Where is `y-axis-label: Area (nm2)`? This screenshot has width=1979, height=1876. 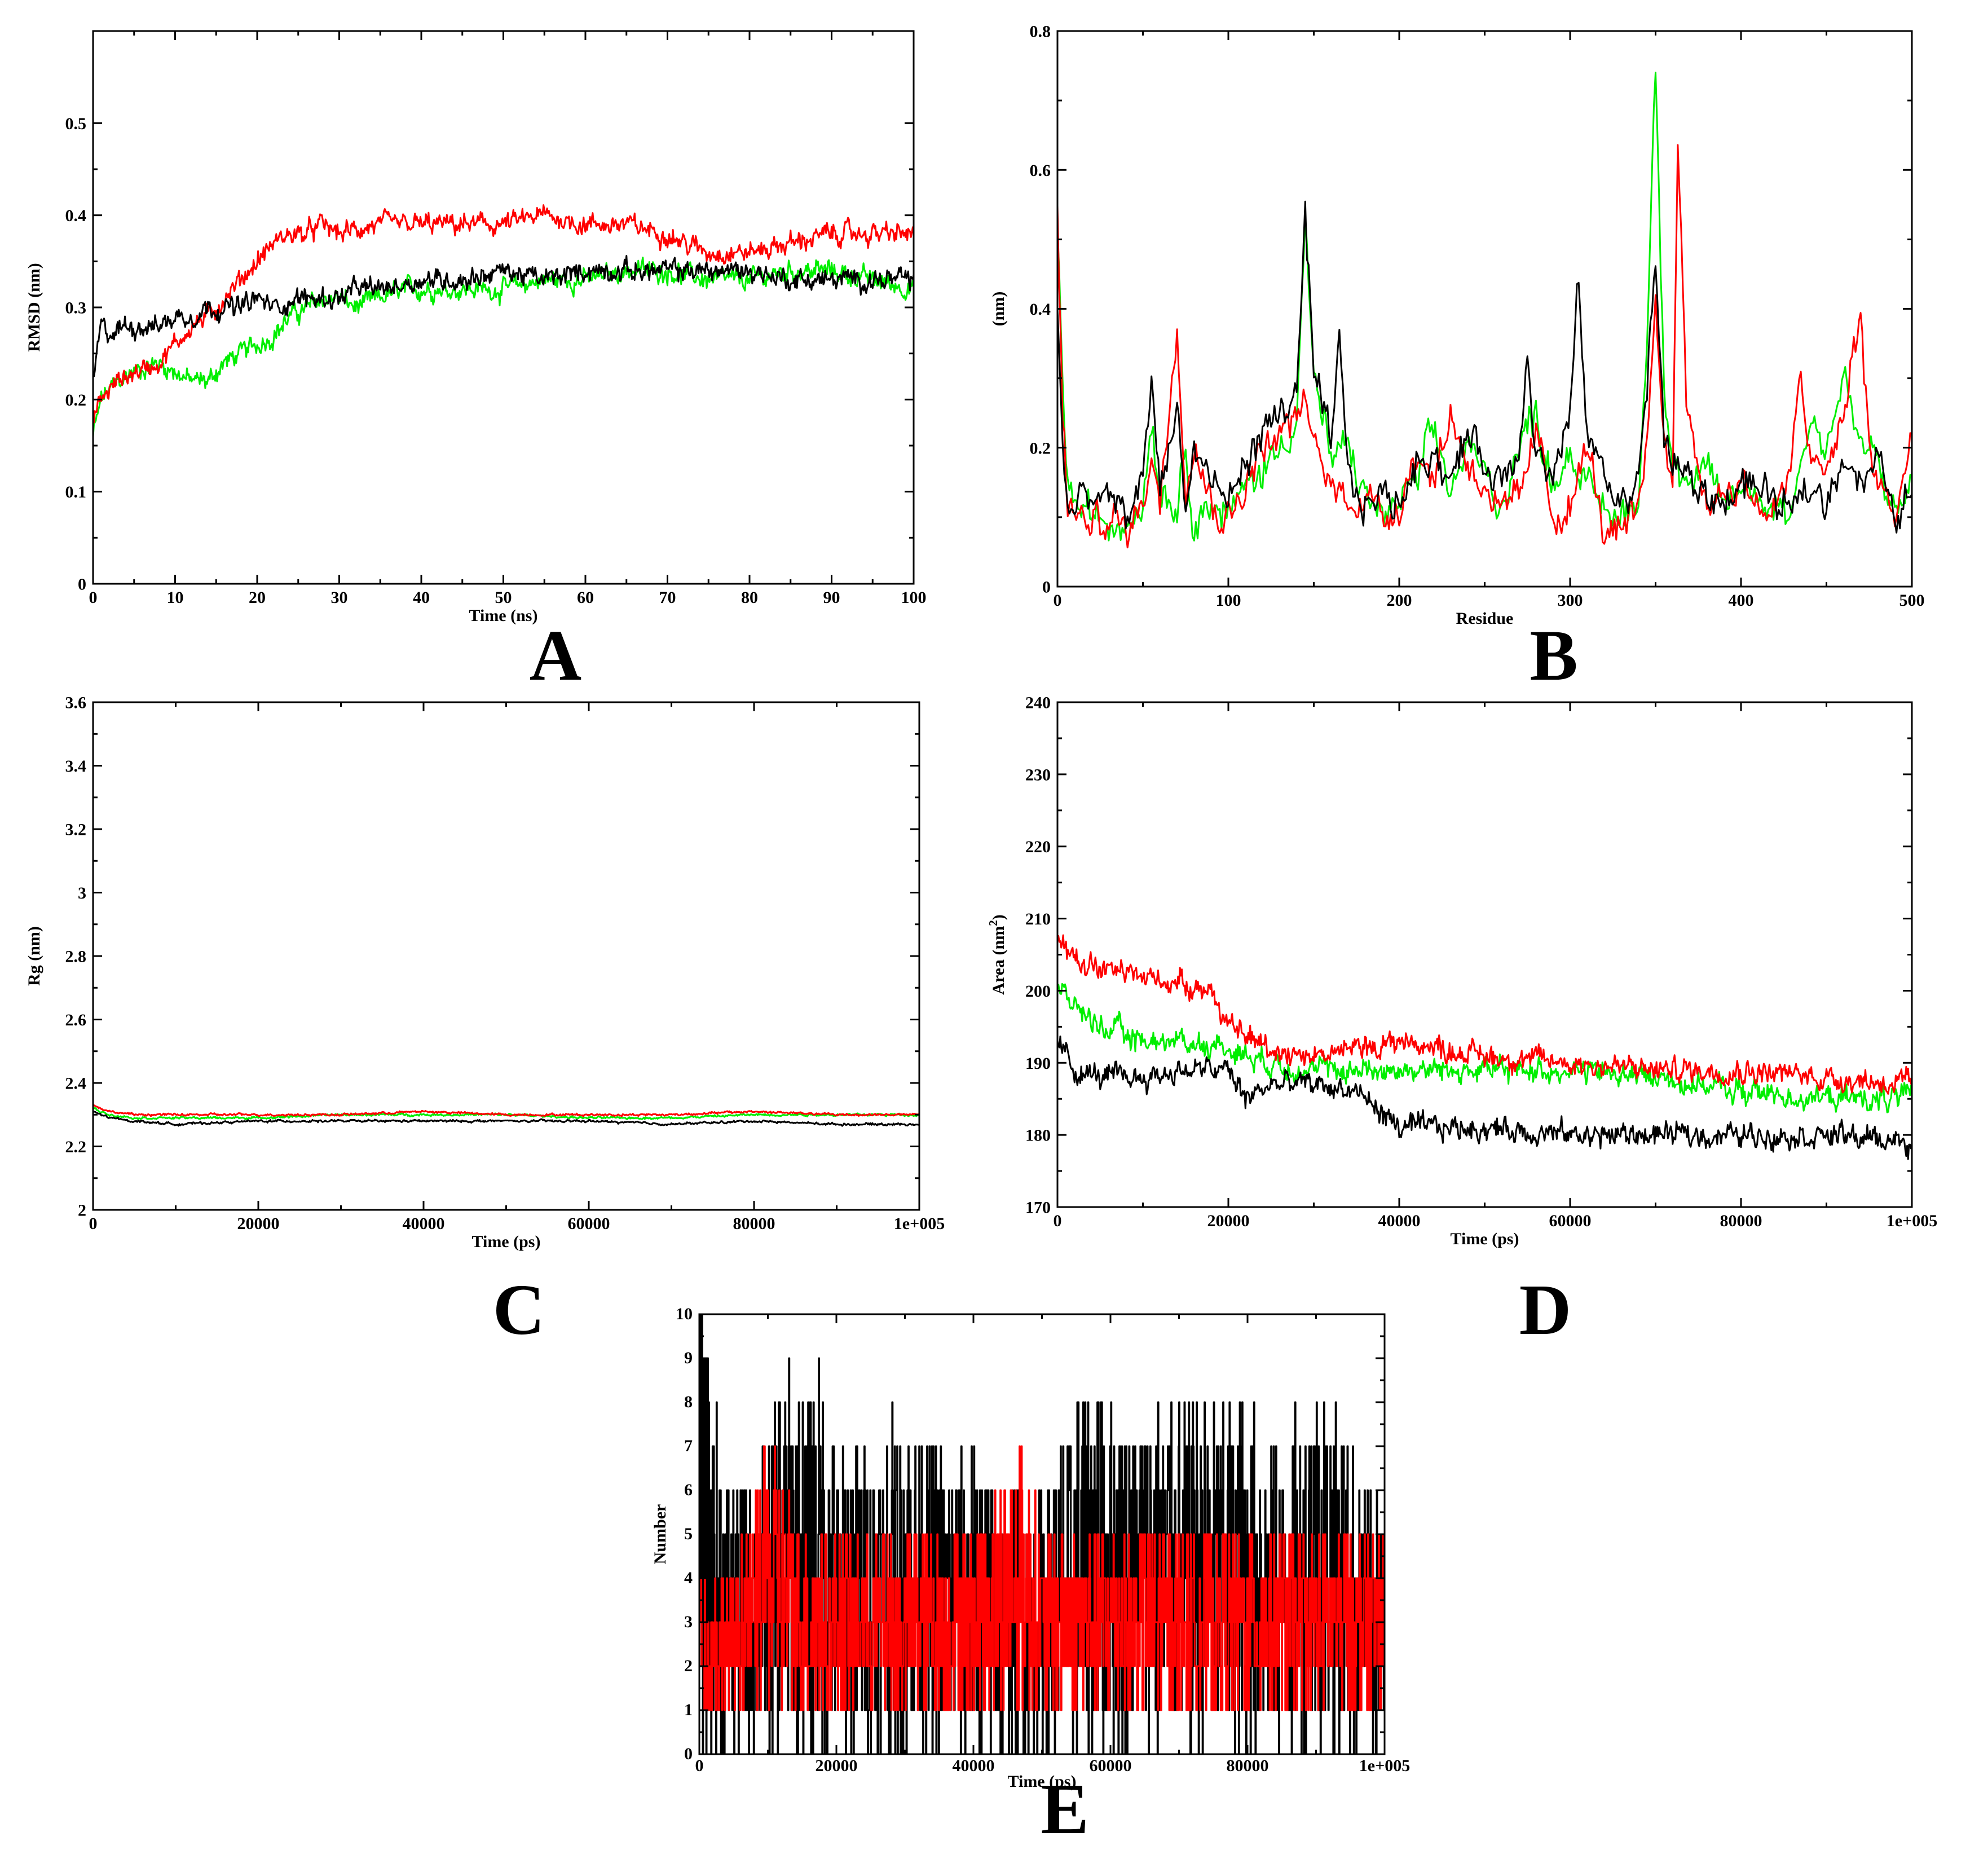
y-axis-label: Area (nm2) is located at coordinates (997, 954).